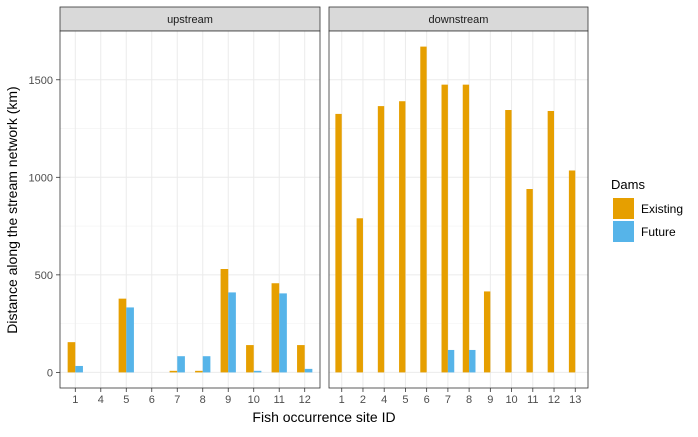 The width and height of the screenshot is (698, 437). Describe the element at coordinates (363, 400) in the screenshot. I see `x-tick-label: 2` at that location.